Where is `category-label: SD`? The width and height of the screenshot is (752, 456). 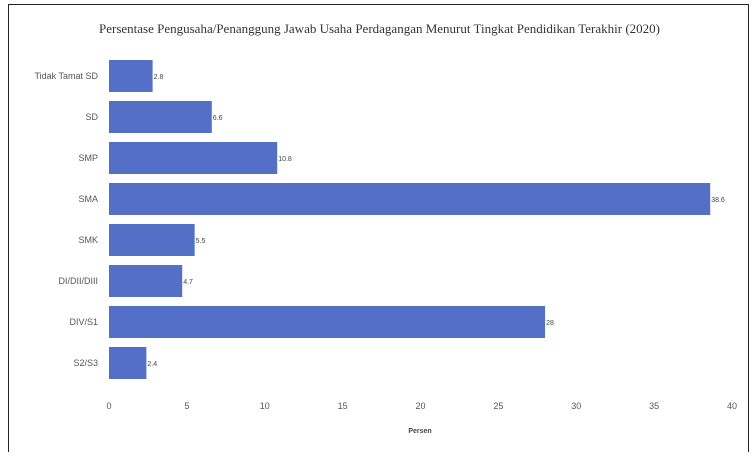 category-label: SD is located at coordinates (91, 117).